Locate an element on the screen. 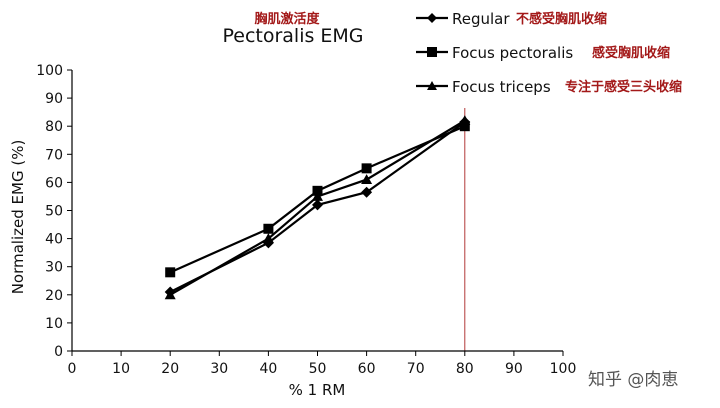  y-axis-label: Normalized EMG (%) is located at coordinates (18, 217).